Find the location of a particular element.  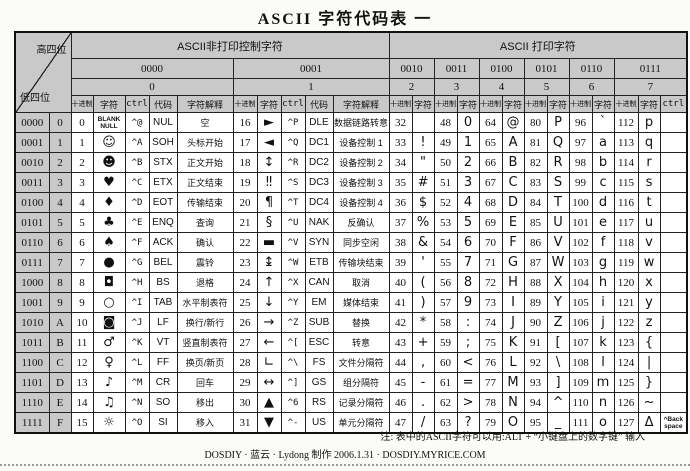

decimal-cell: 66 is located at coordinates (490, 162).